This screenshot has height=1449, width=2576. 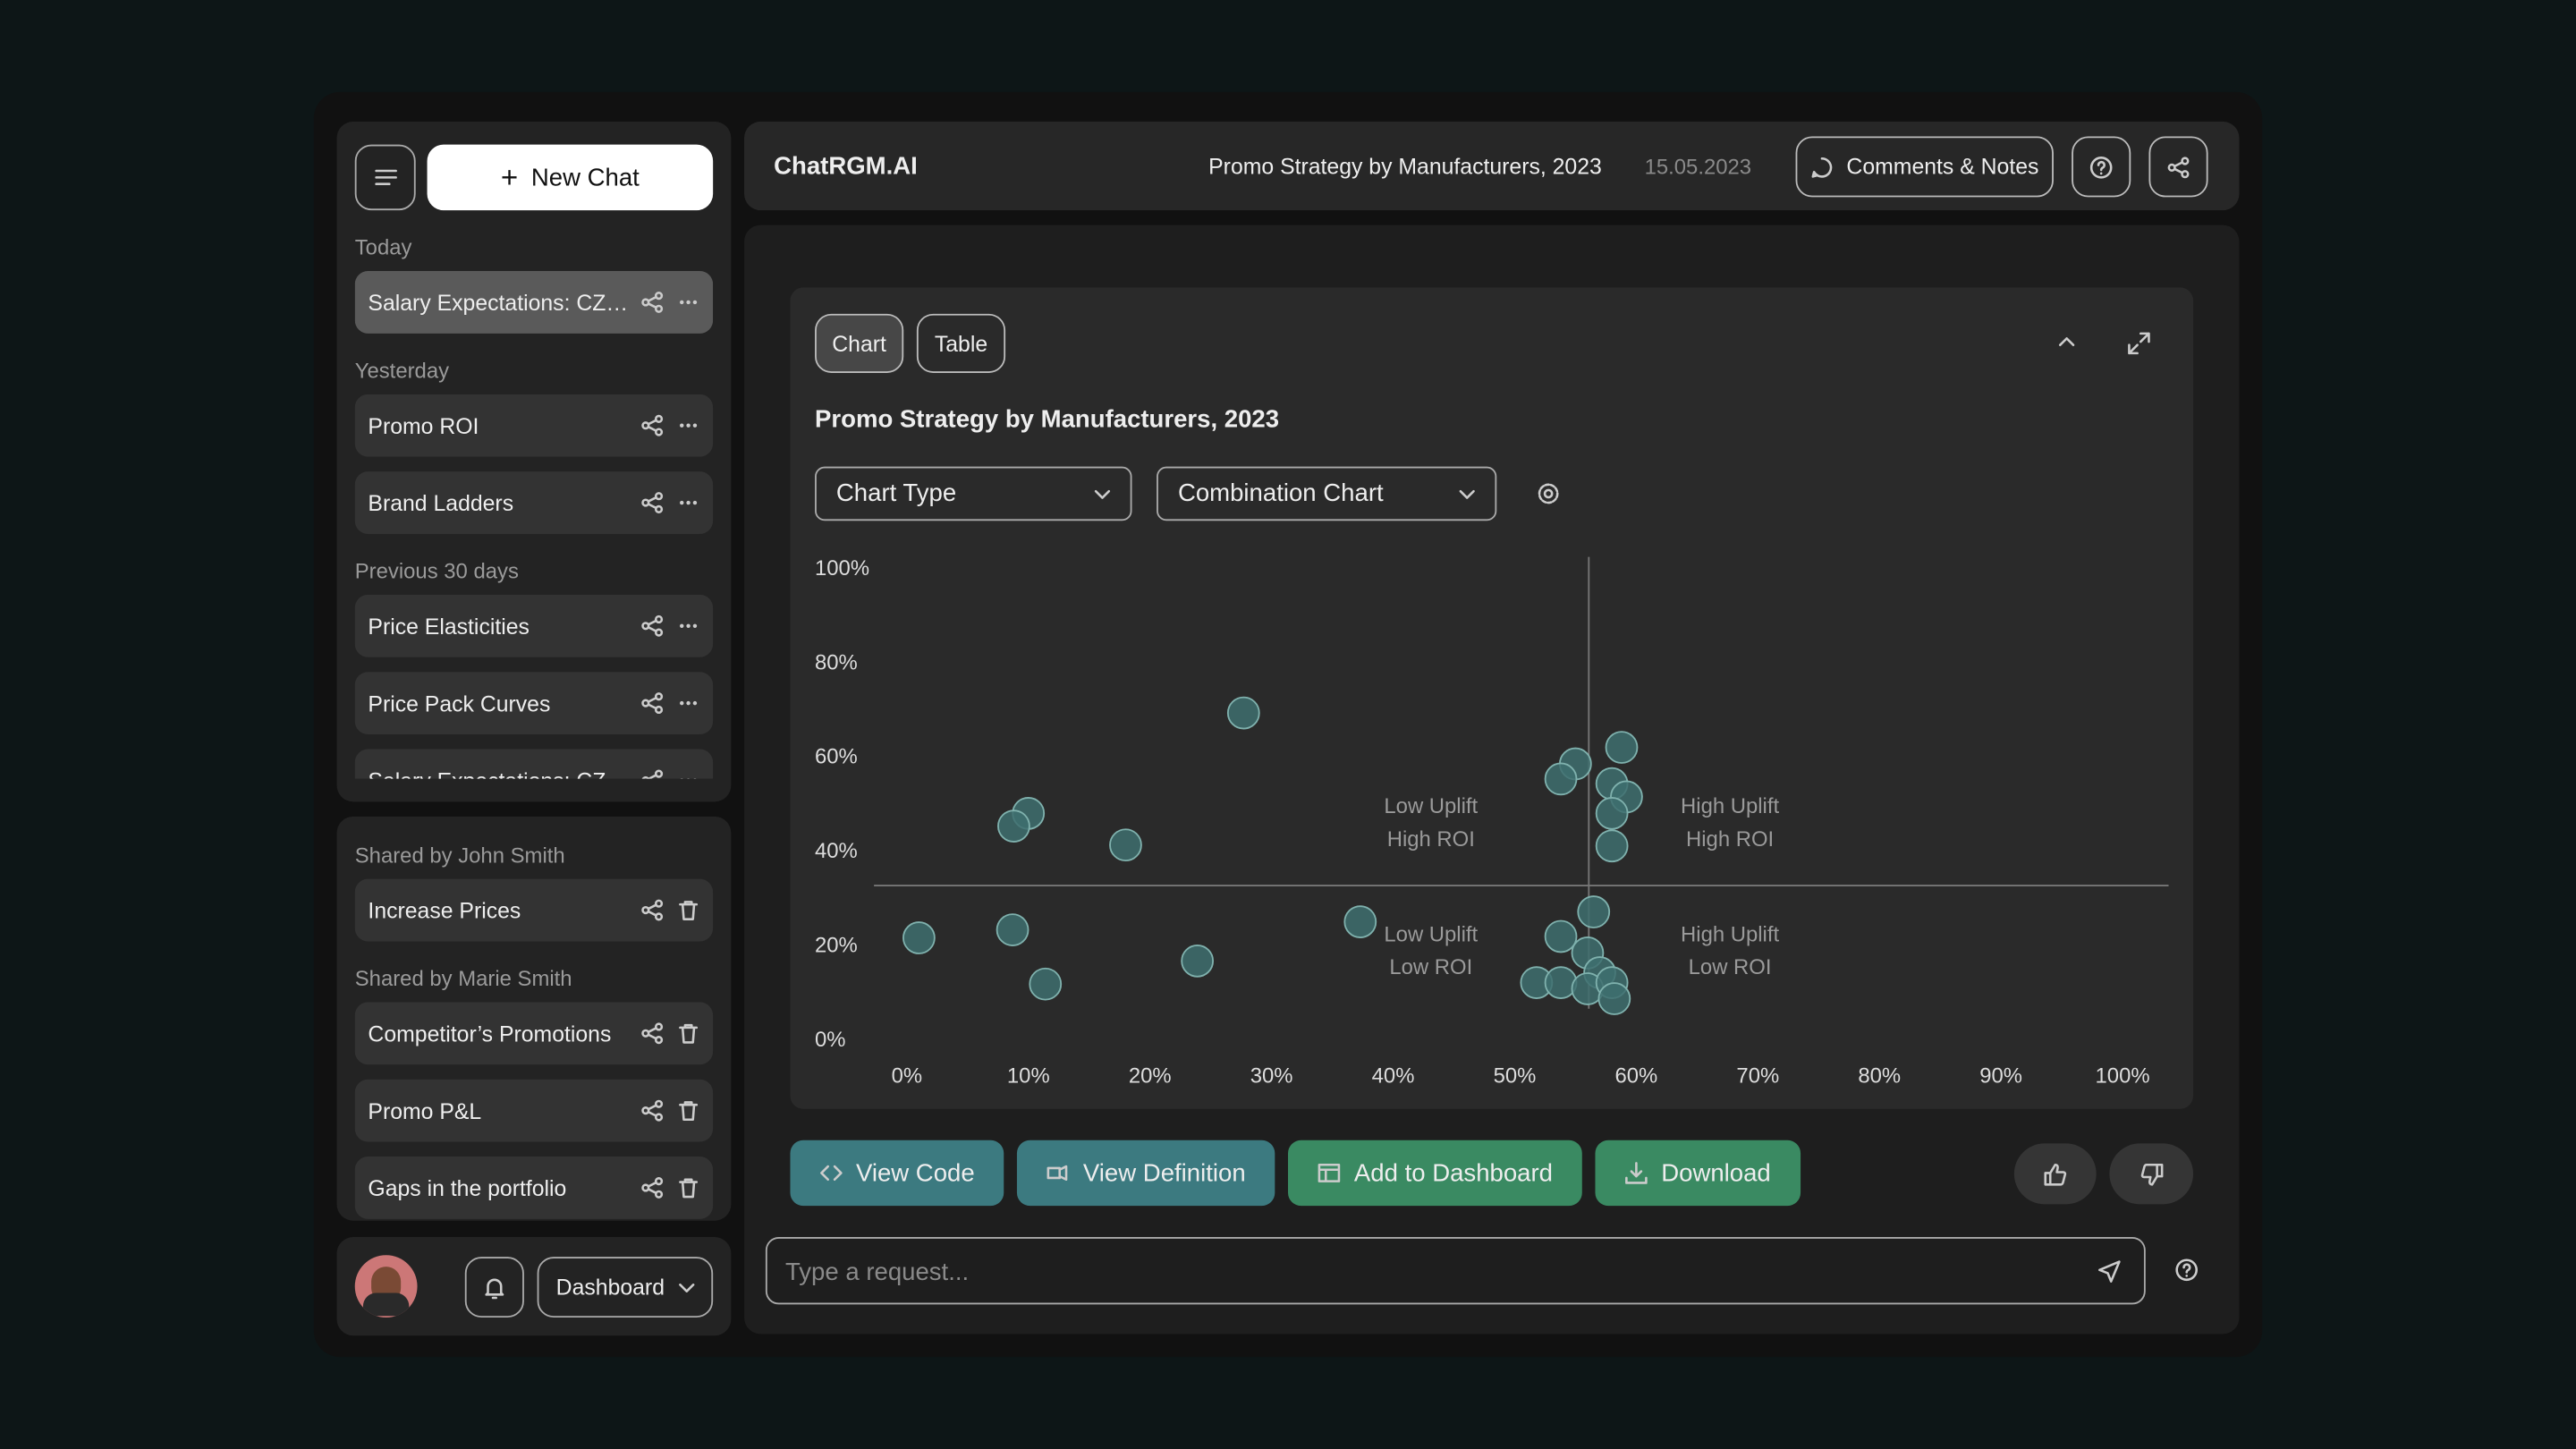 I want to click on comments-button: Comments & Notes, so click(x=1924, y=167).